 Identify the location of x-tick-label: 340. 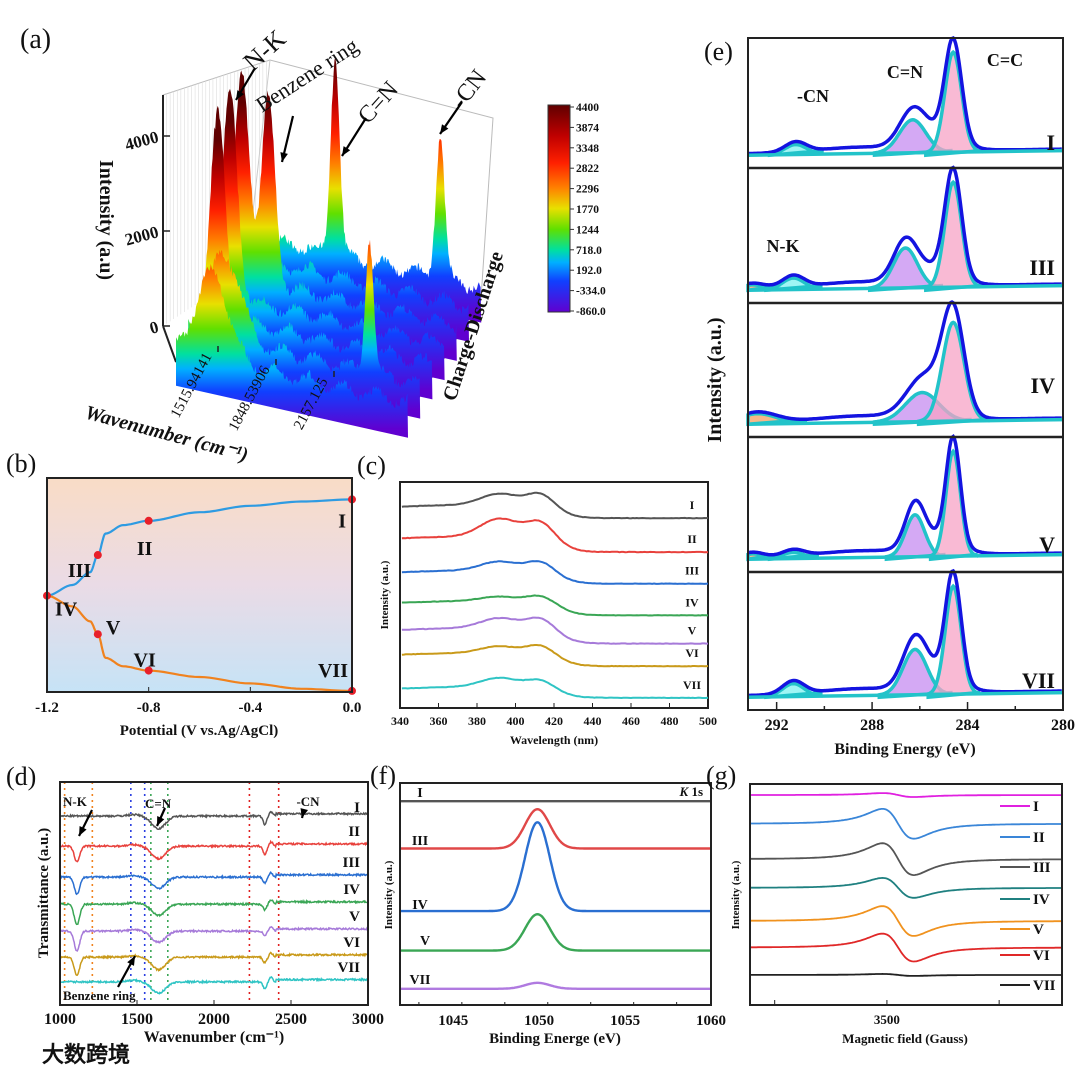
(400, 721).